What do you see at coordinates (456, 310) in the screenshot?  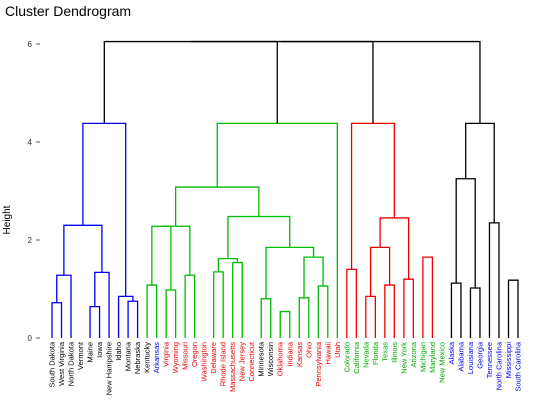 I see `dendrogram-link-k1` at bounding box center [456, 310].